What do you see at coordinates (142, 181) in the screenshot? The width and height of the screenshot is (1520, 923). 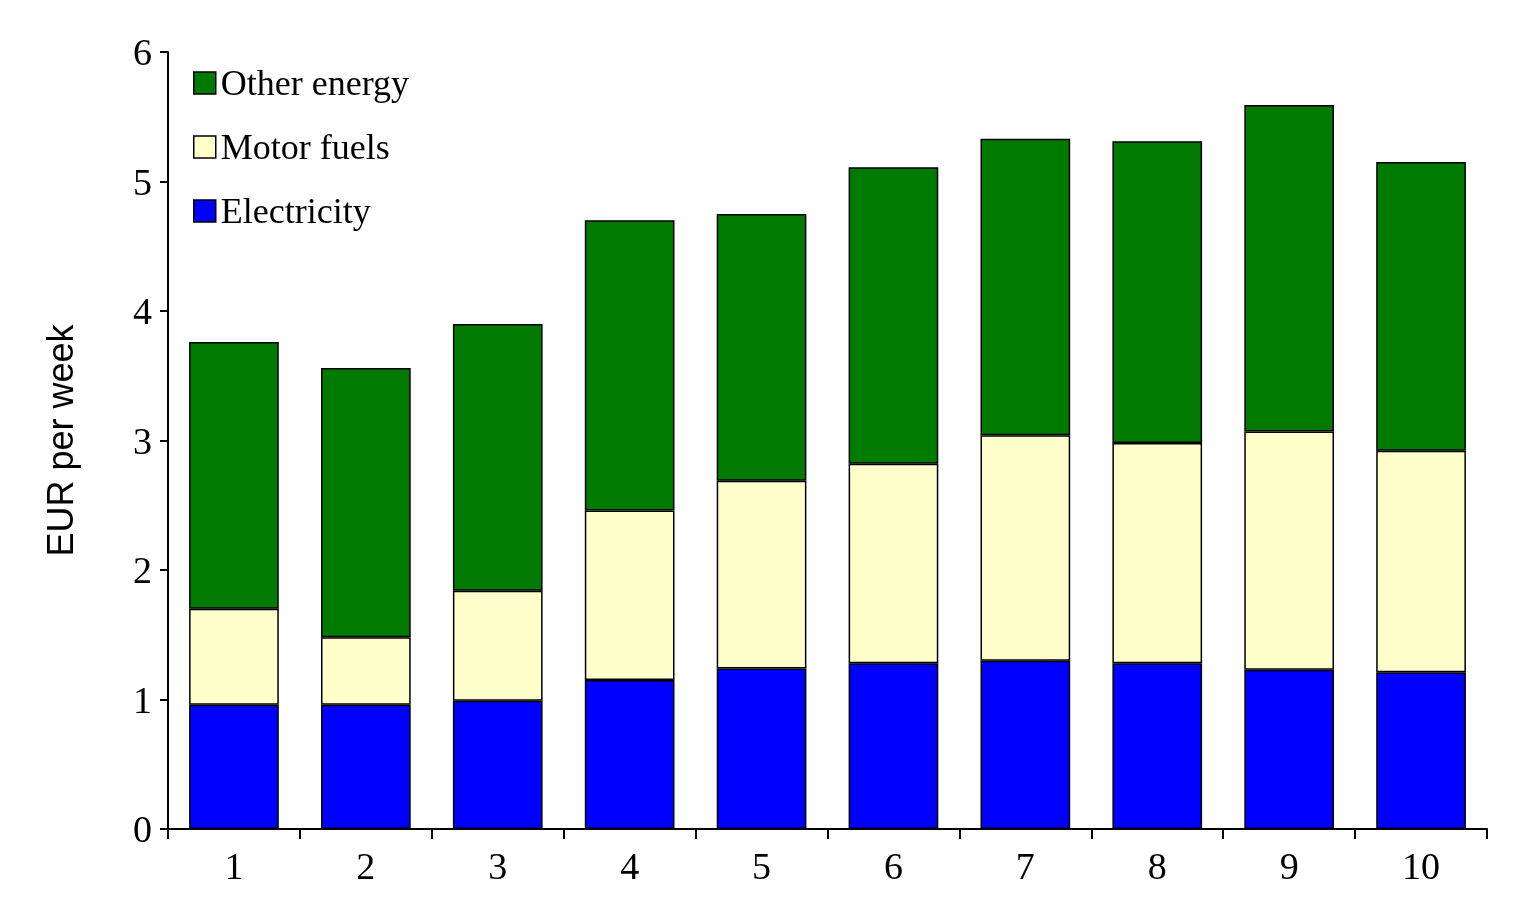 I see `y-tick-label: 5` at bounding box center [142, 181].